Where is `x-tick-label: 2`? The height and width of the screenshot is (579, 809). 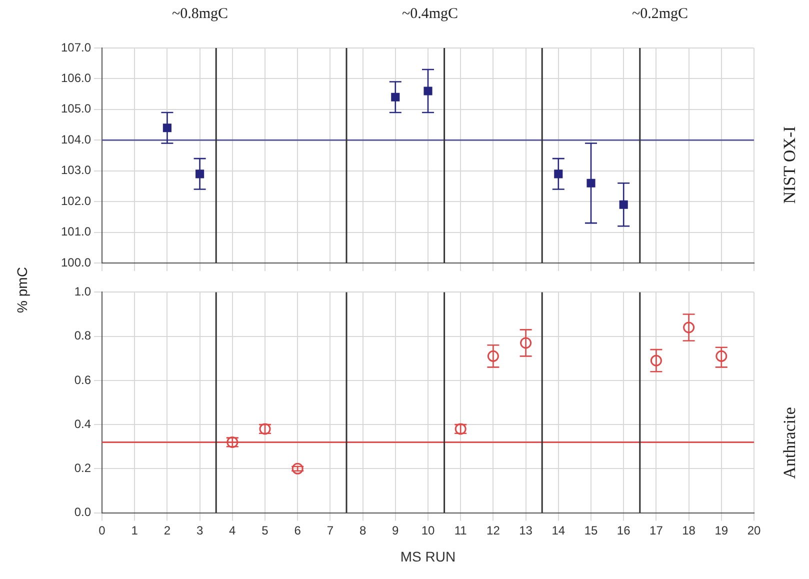
x-tick-label: 2 is located at coordinates (167, 530).